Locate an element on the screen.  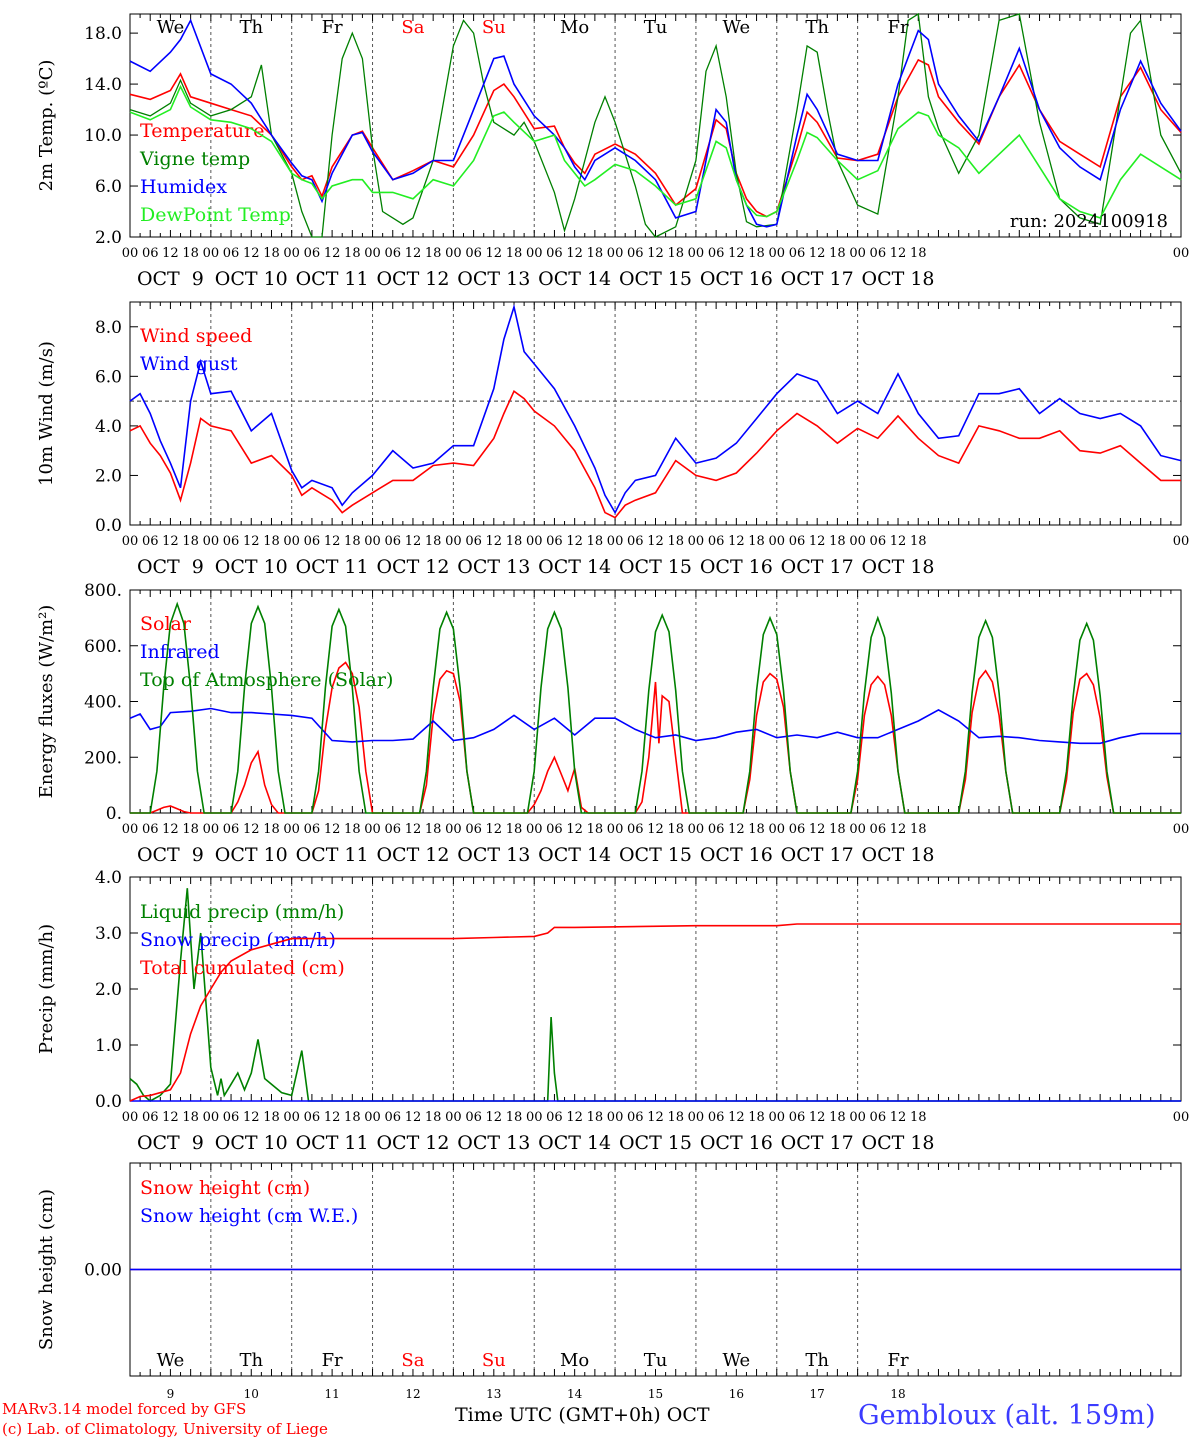
y-tick-label: 4.0 is located at coordinates (108, 878).